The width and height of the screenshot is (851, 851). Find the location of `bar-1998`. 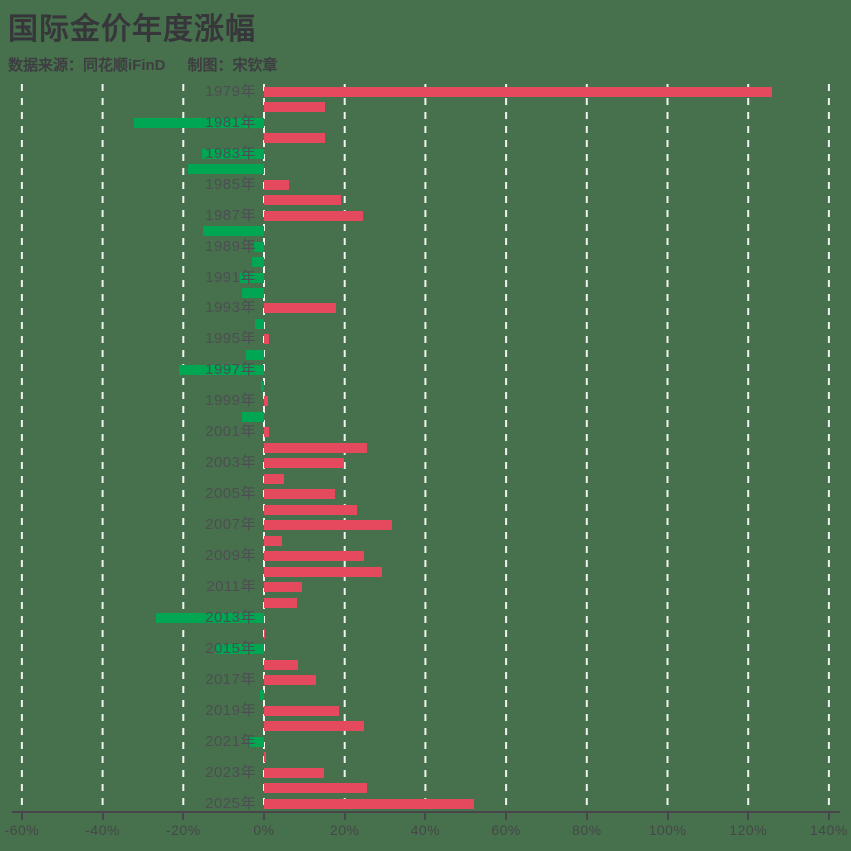

bar-1998 is located at coordinates (262, 385).